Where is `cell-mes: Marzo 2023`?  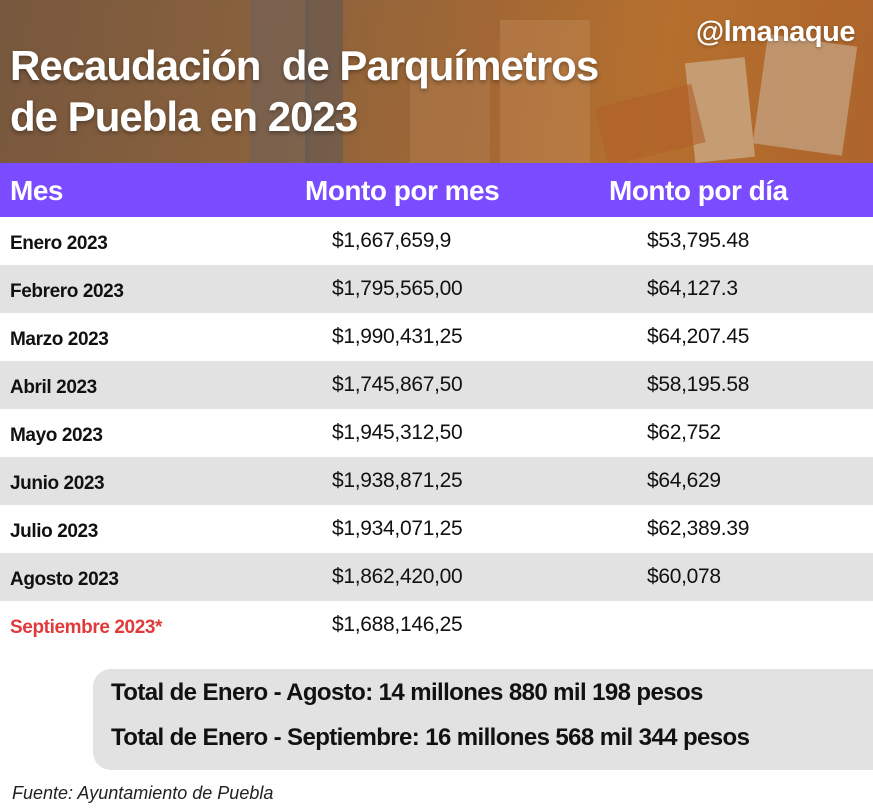 cell-mes: Marzo 2023 is located at coordinates (59, 339).